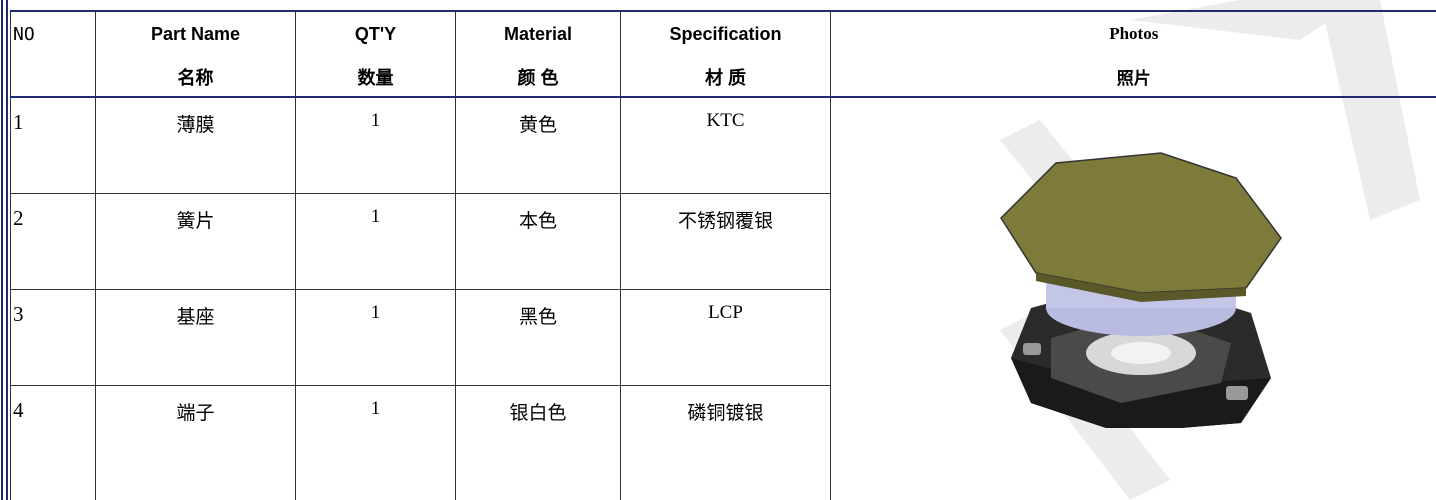  What do you see at coordinates (537, 125) in the screenshot?
I see `cell-text: 黄色` at bounding box center [537, 125].